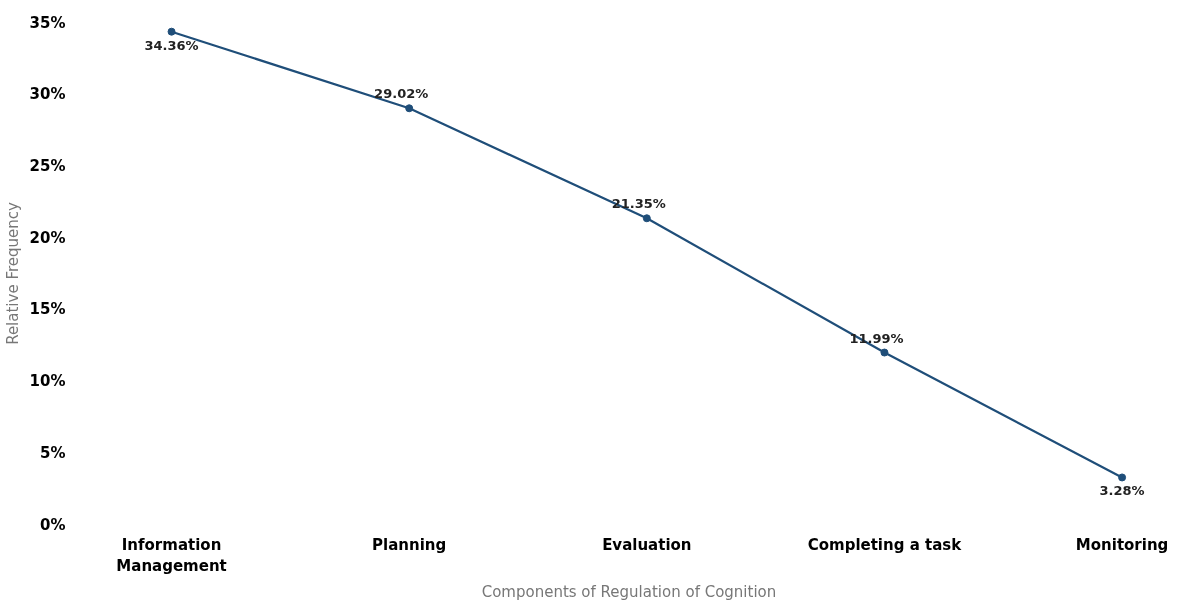 The height and width of the screenshot is (604, 1196). Describe the element at coordinates (53, 452) in the screenshot. I see `y-tick-label: 5%` at that location.